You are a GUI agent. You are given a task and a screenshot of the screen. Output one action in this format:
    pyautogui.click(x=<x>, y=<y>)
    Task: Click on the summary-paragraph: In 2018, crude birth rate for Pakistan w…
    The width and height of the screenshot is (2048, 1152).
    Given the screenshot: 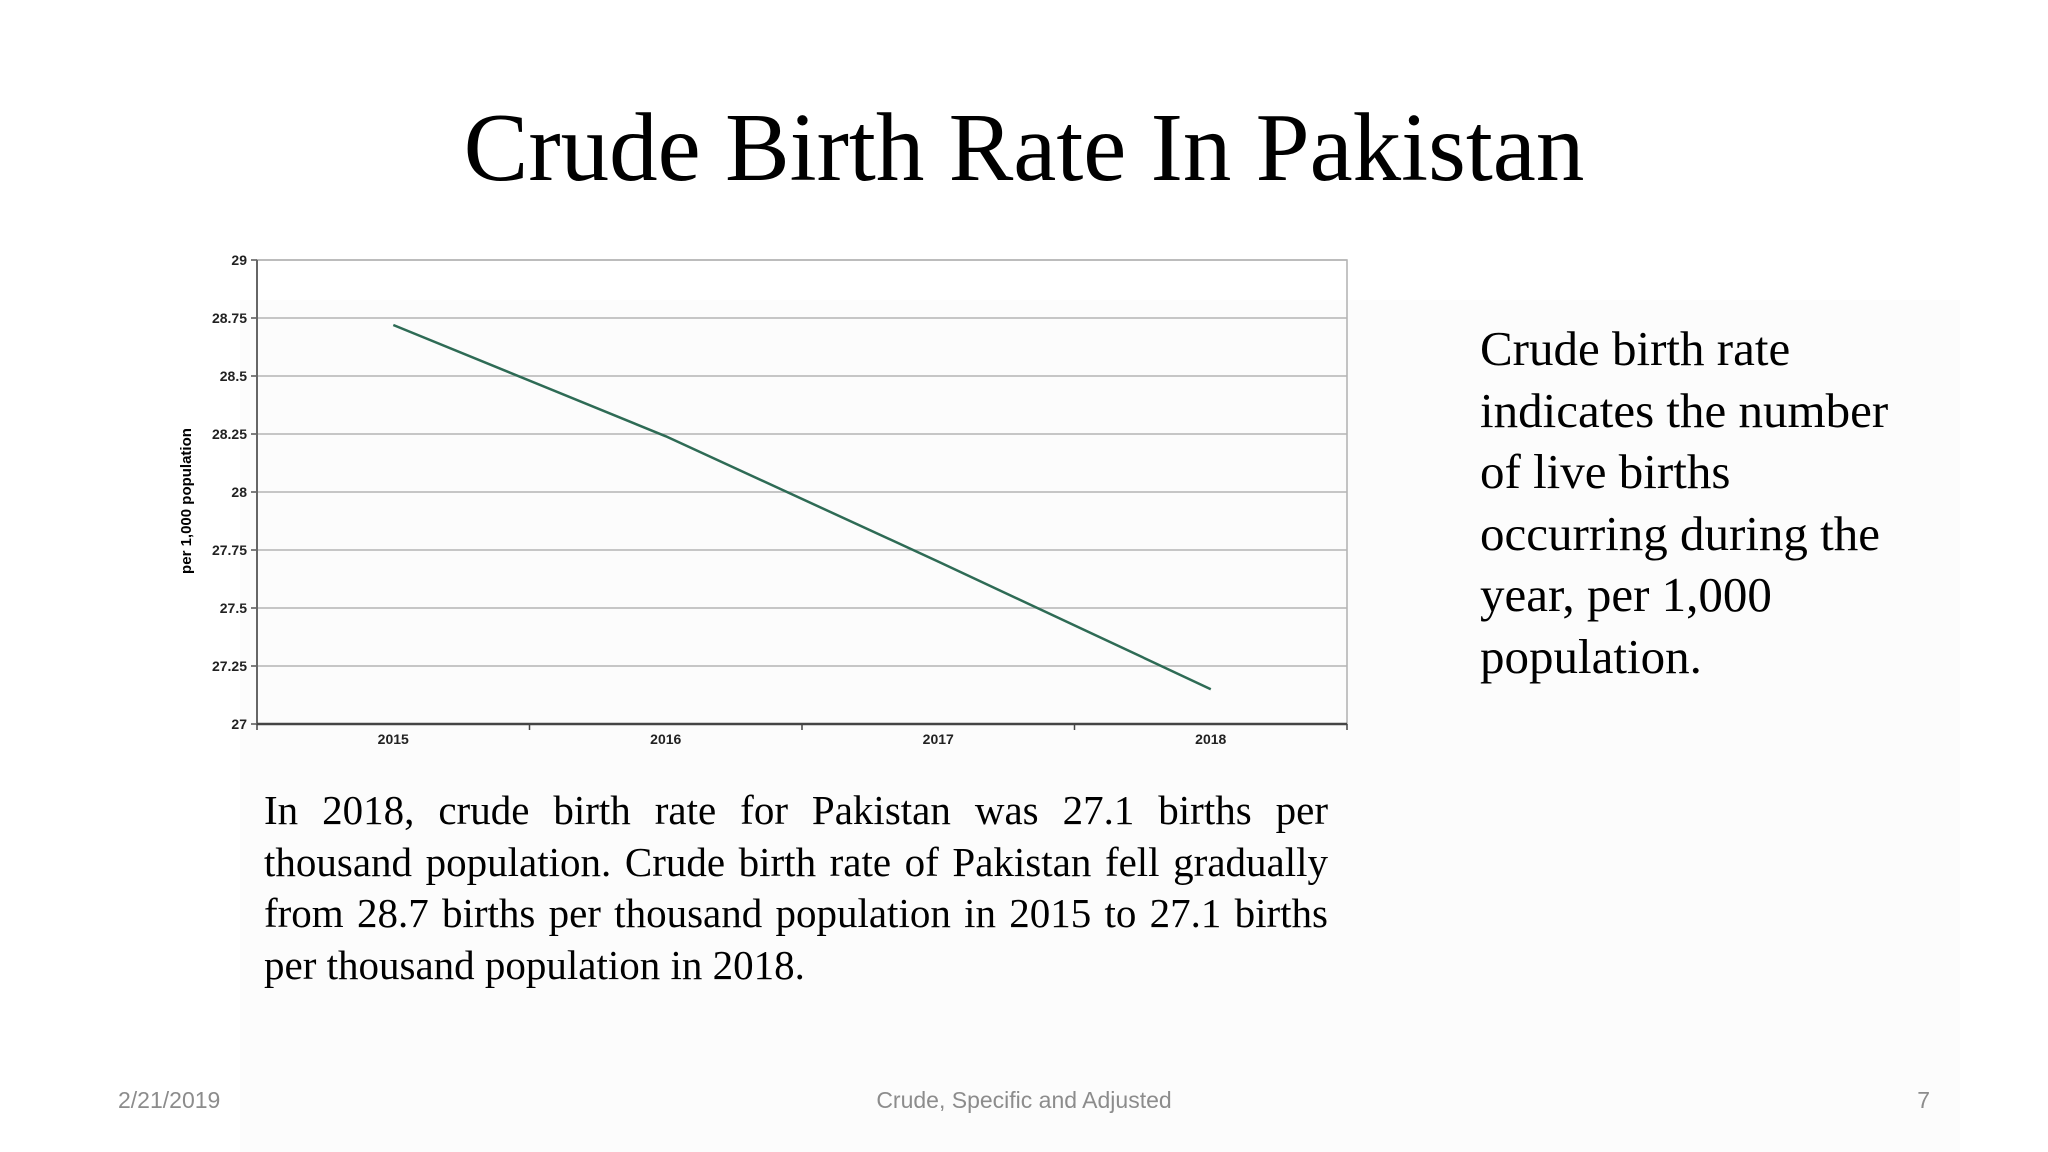 What is the action you would take?
    pyautogui.click(x=796, y=887)
    